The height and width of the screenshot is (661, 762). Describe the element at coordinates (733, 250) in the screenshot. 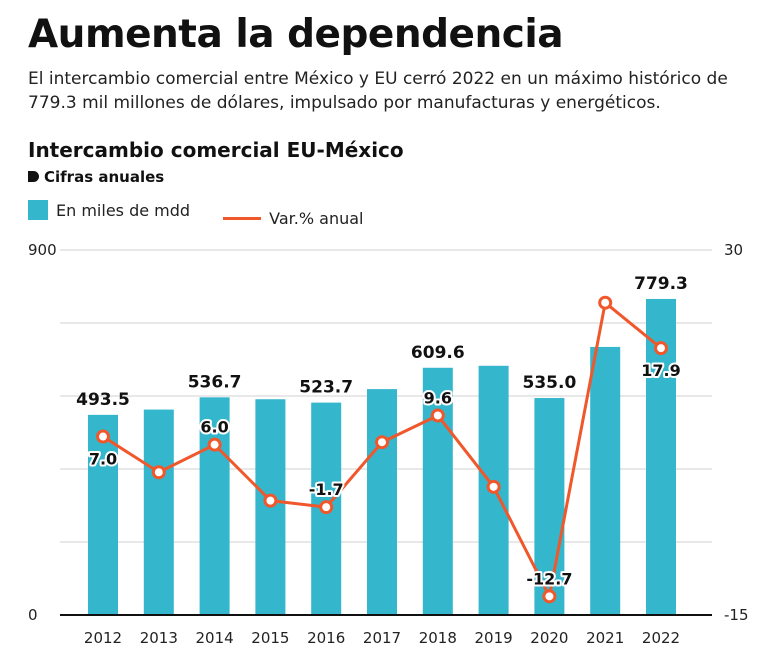

I see `y-right-tick-label: 30` at that location.